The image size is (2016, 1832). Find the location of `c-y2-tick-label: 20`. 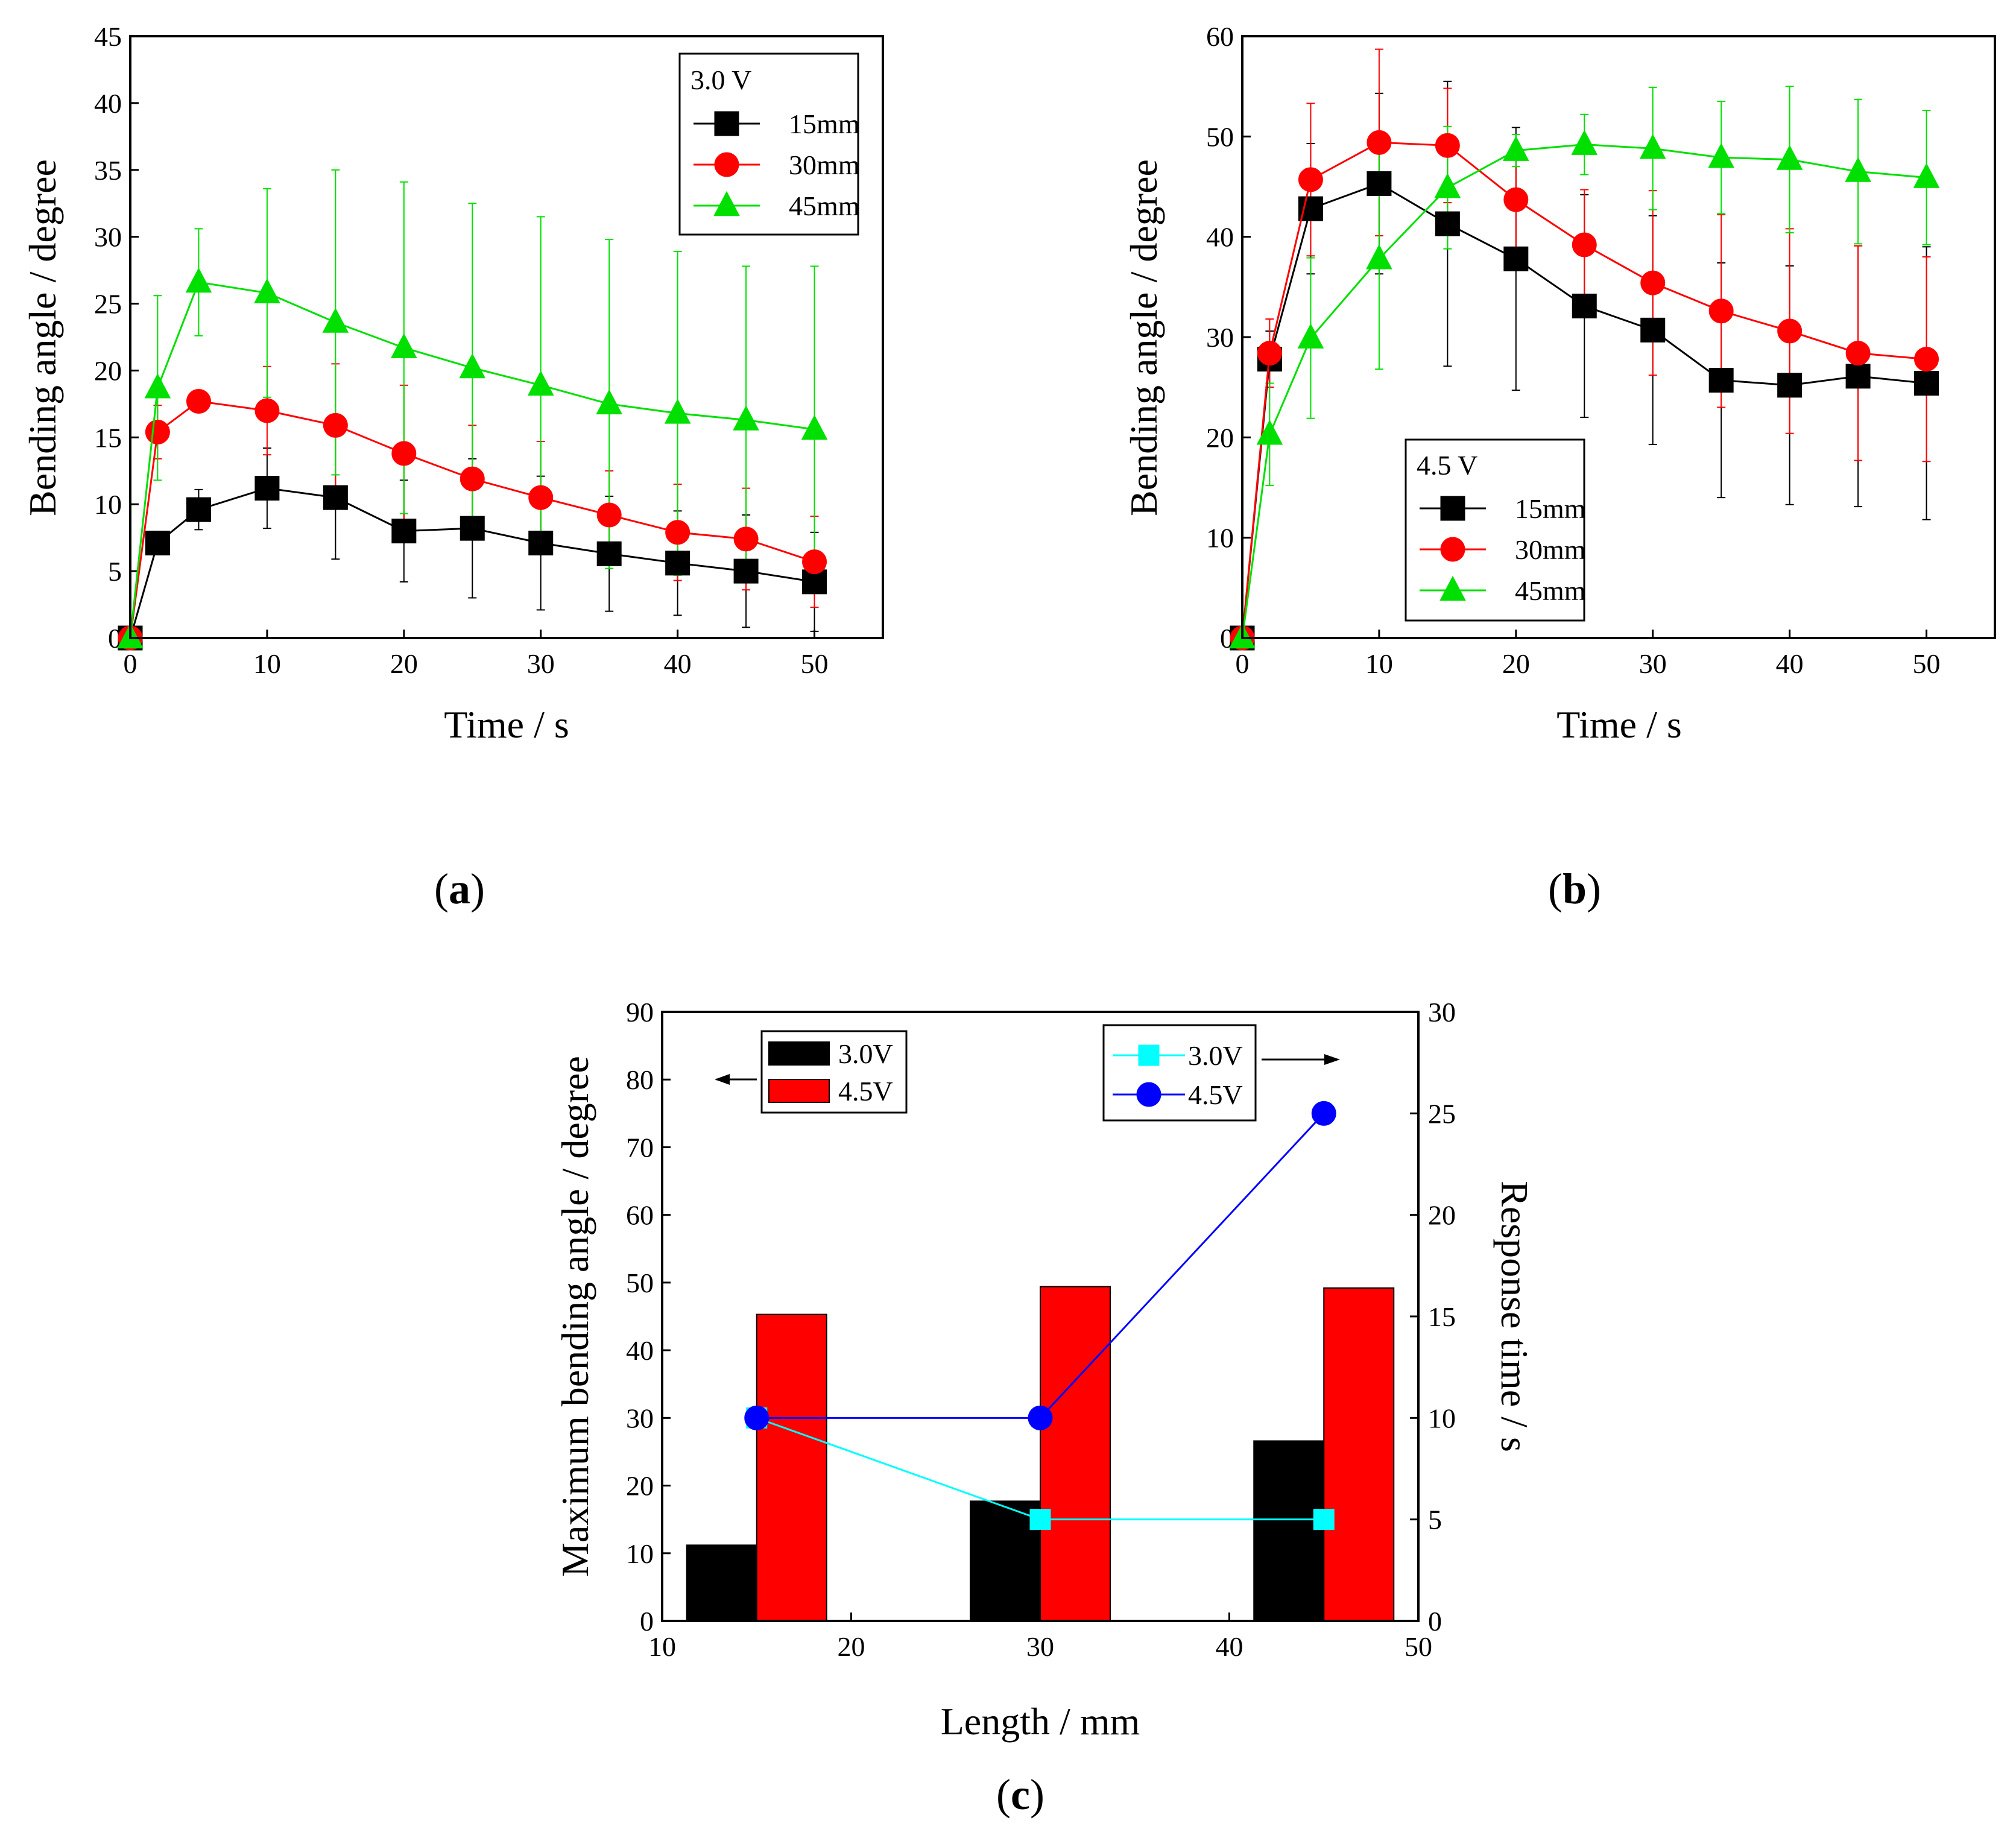

c-y2-tick-label: 20 is located at coordinates (1442, 1215).